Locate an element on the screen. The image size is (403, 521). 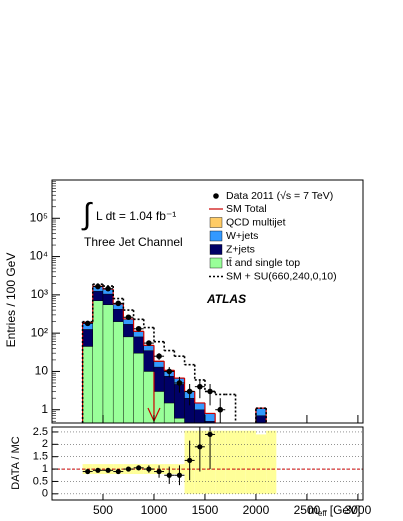
legend-label: W+jets is located at coordinates (242, 236).